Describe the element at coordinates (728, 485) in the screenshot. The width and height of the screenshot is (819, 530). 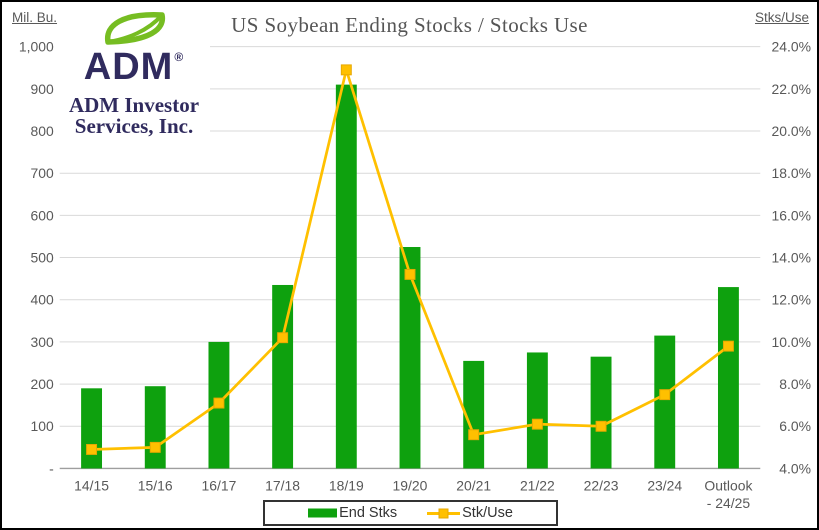
I see `x-axis-label: Outlook` at that location.